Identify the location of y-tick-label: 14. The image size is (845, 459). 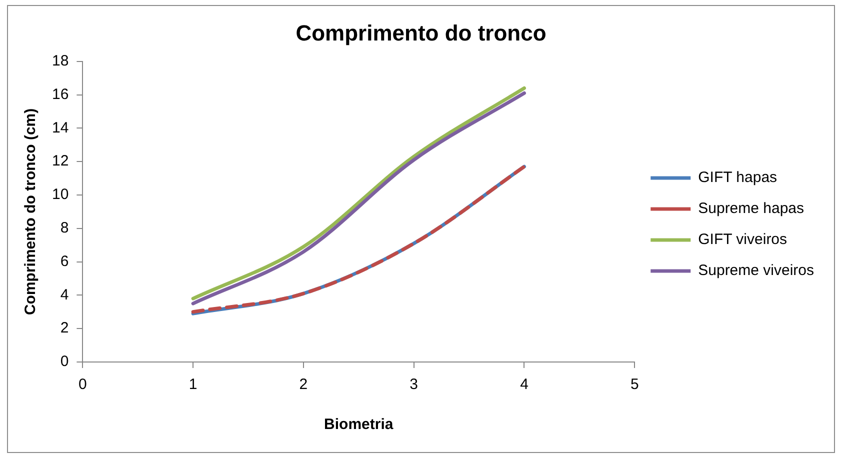
(60, 127).